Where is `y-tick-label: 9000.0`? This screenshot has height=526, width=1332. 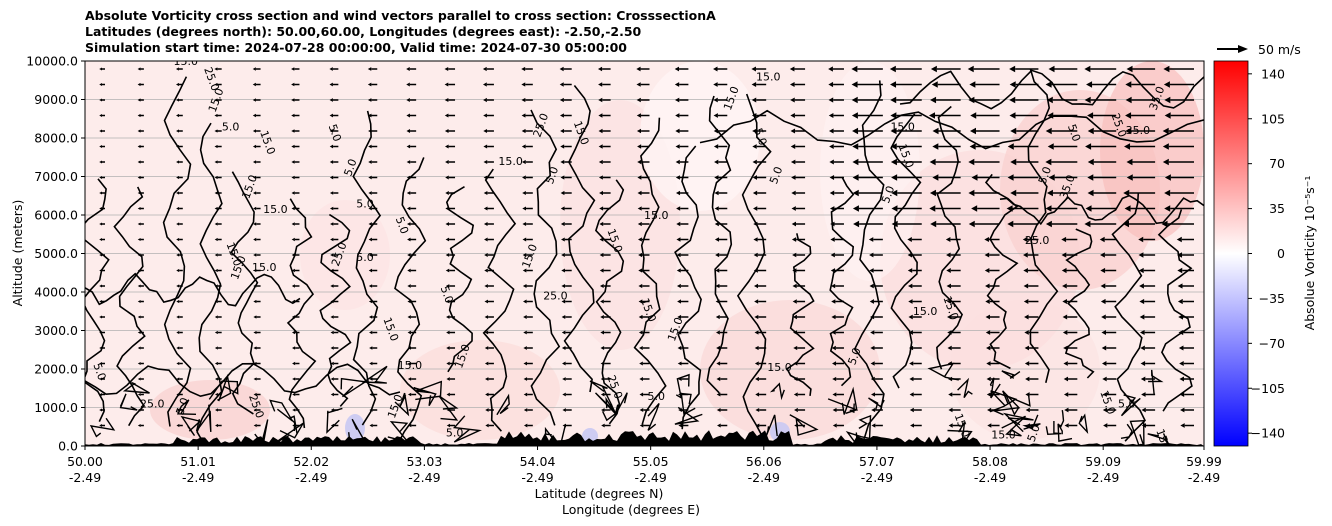
y-tick-label: 9000.0 is located at coordinates (56, 99).